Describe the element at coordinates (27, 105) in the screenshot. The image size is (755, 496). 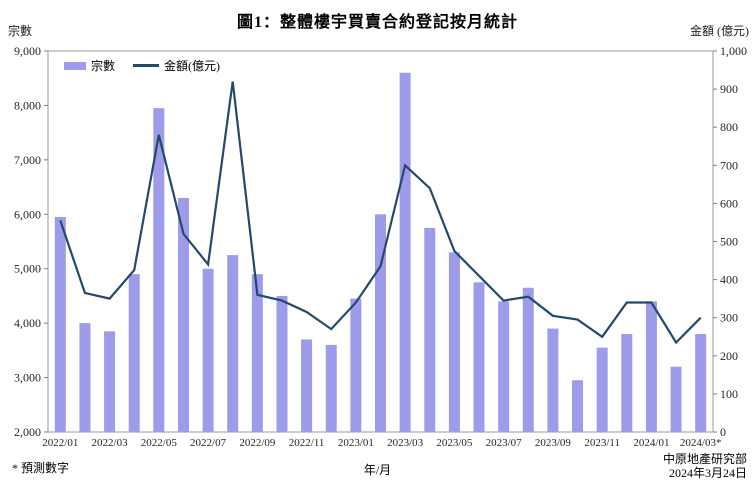
I see `left-axis-tick-label: 8,000` at that location.